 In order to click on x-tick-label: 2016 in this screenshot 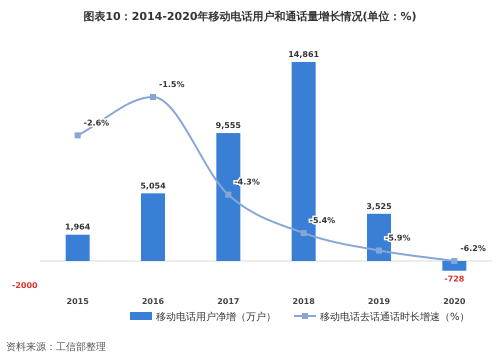, I will do `click(153, 301)`.